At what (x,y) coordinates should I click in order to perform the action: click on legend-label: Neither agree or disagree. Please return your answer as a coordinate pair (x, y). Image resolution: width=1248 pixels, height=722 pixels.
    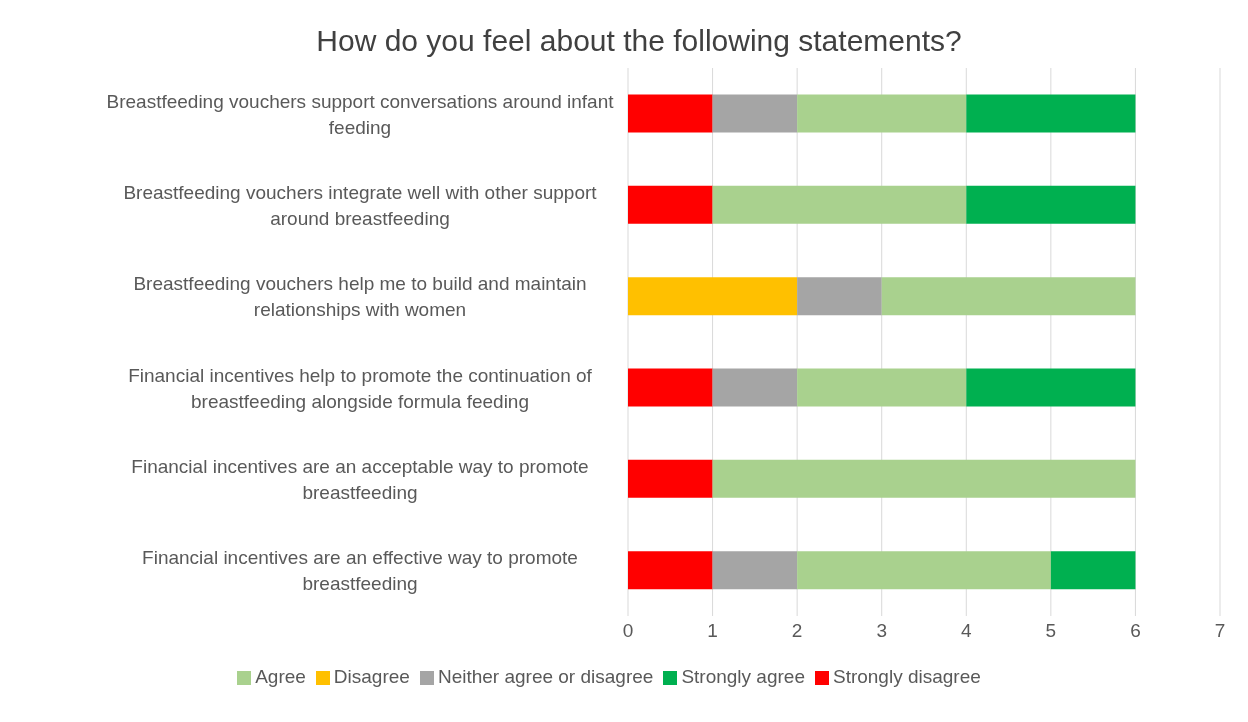
    Looking at the image, I should click on (545, 676).